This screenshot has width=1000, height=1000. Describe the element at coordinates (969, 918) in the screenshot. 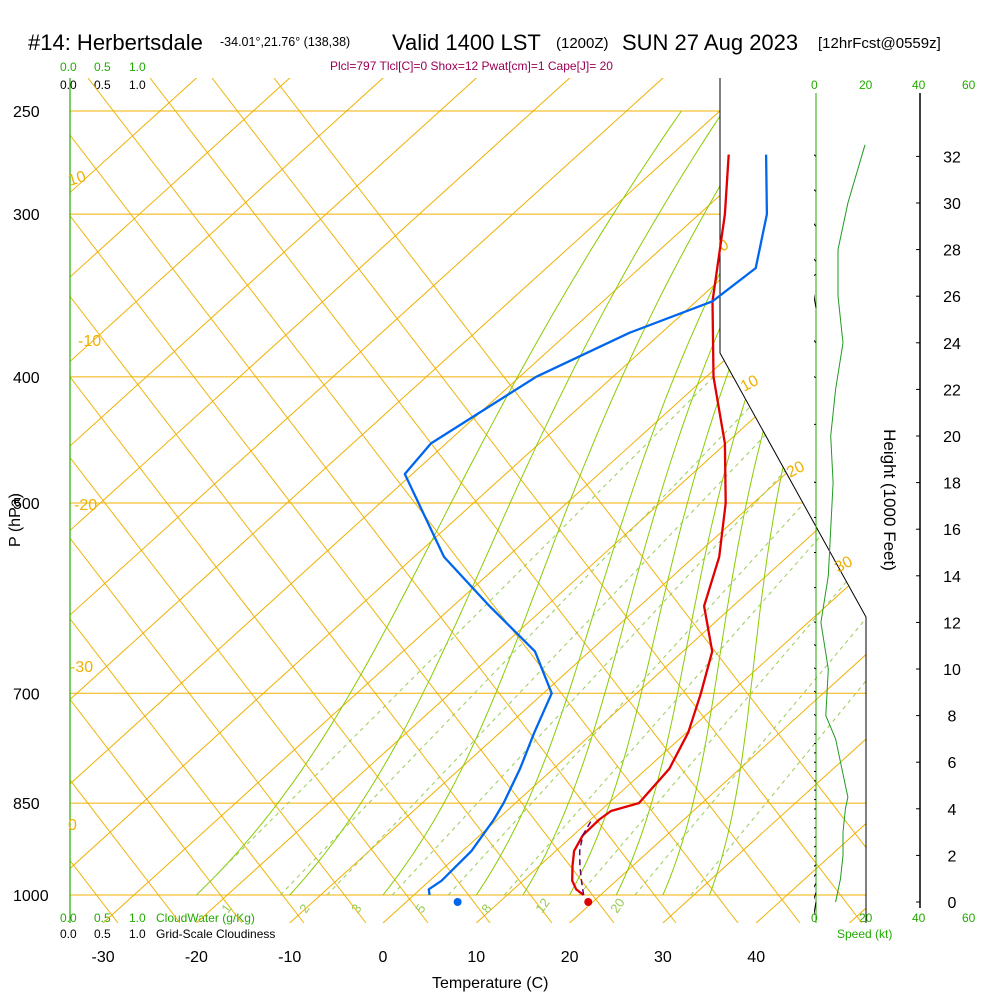

I see `speed-tick-bottom-3: 60` at that location.